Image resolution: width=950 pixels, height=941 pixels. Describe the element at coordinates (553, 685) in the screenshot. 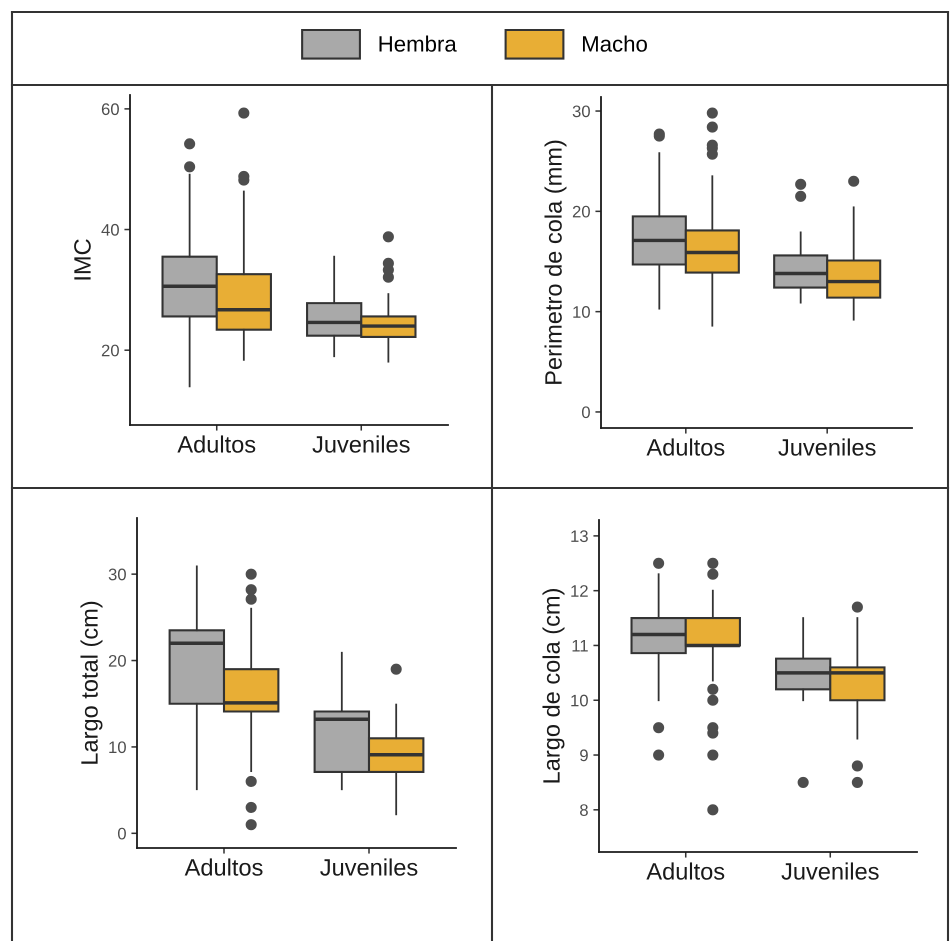

I see `y-axis-title: Largo de cola (cm)` at that location.